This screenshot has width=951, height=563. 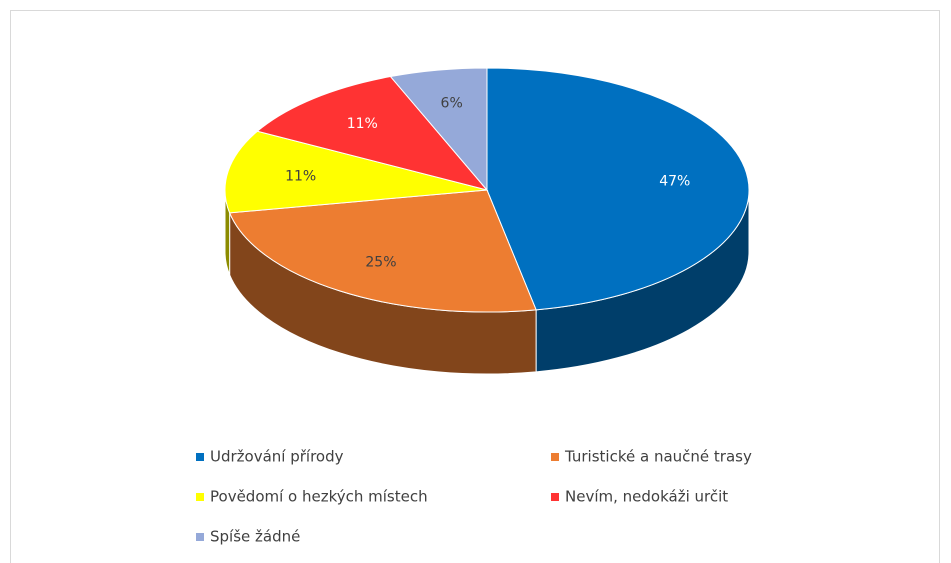 What do you see at coordinates (646, 497) in the screenshot?
I see `legend-label: Nevím, nedokáži určit` at bounding box center [646, 497].